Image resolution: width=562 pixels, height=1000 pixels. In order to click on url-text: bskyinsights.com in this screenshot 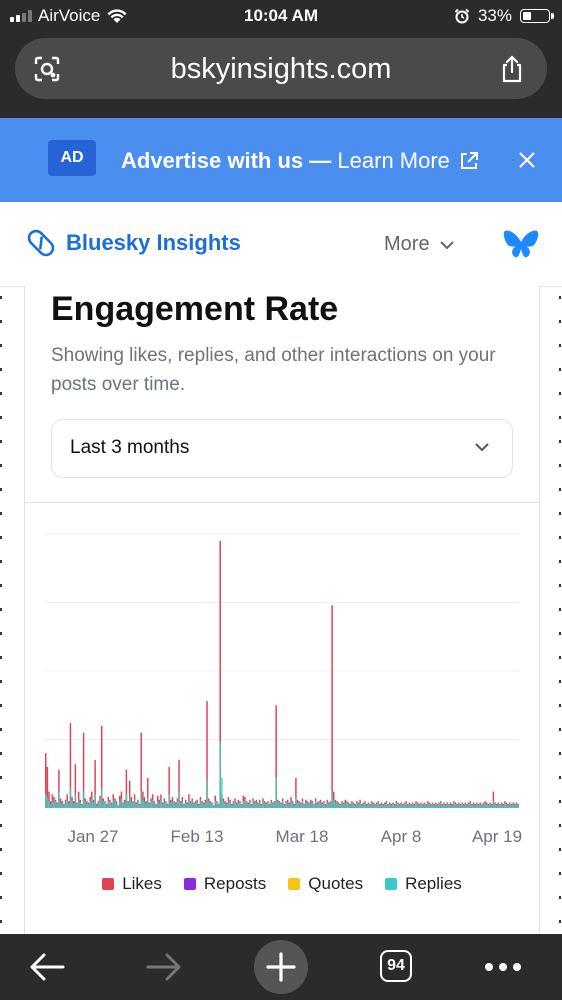, I will do `click(281, 69)`.